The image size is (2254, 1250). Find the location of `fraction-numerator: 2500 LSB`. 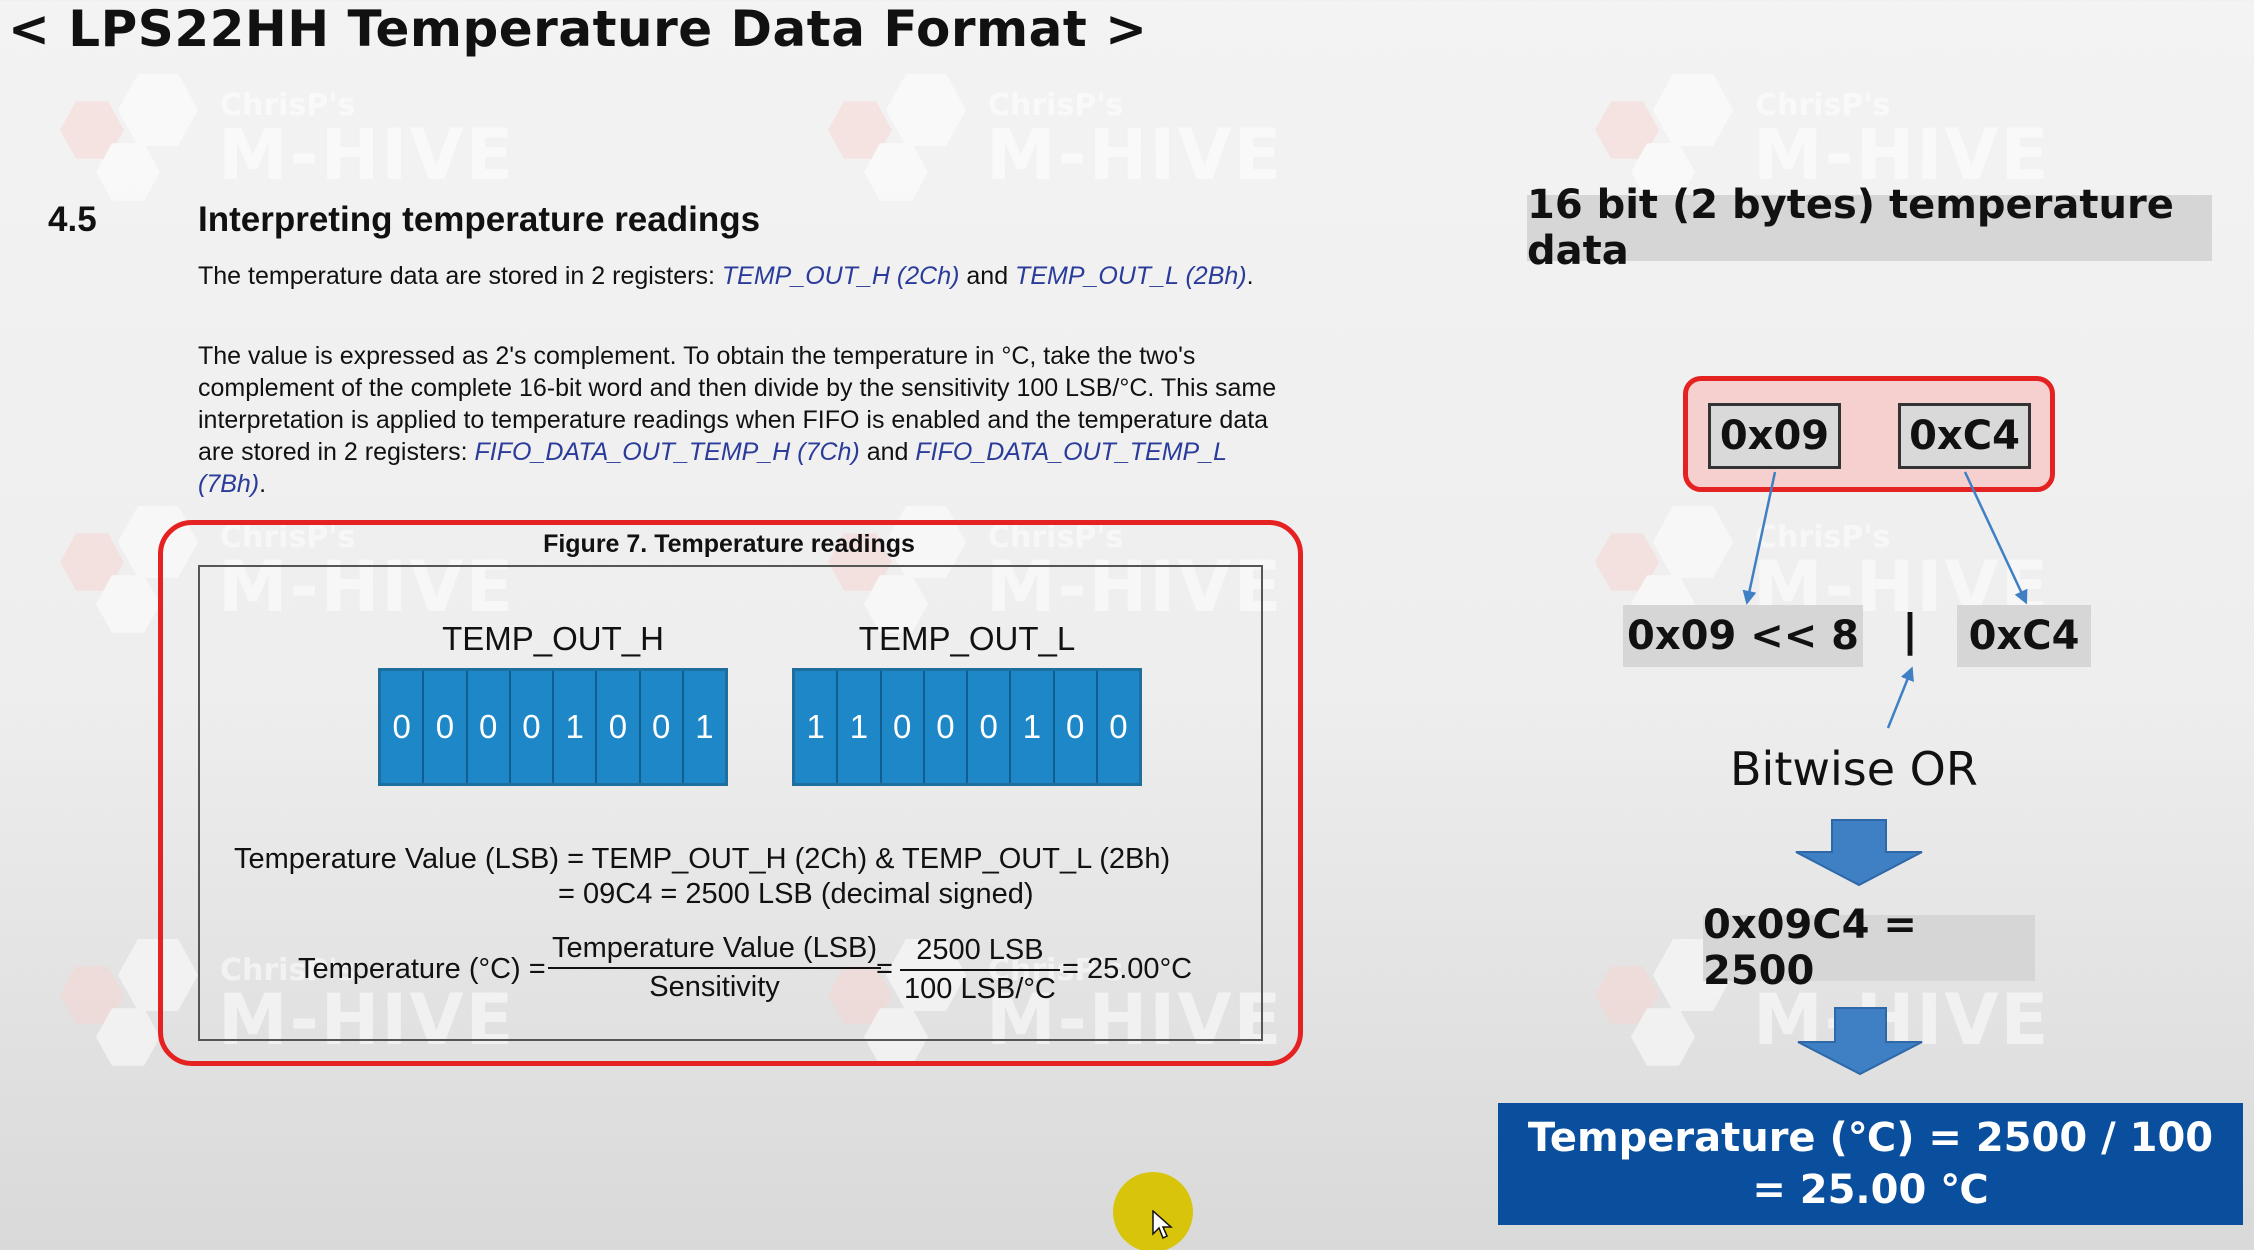

fraction-numerator: 2500 LSB is located at coordinates (980, 950).